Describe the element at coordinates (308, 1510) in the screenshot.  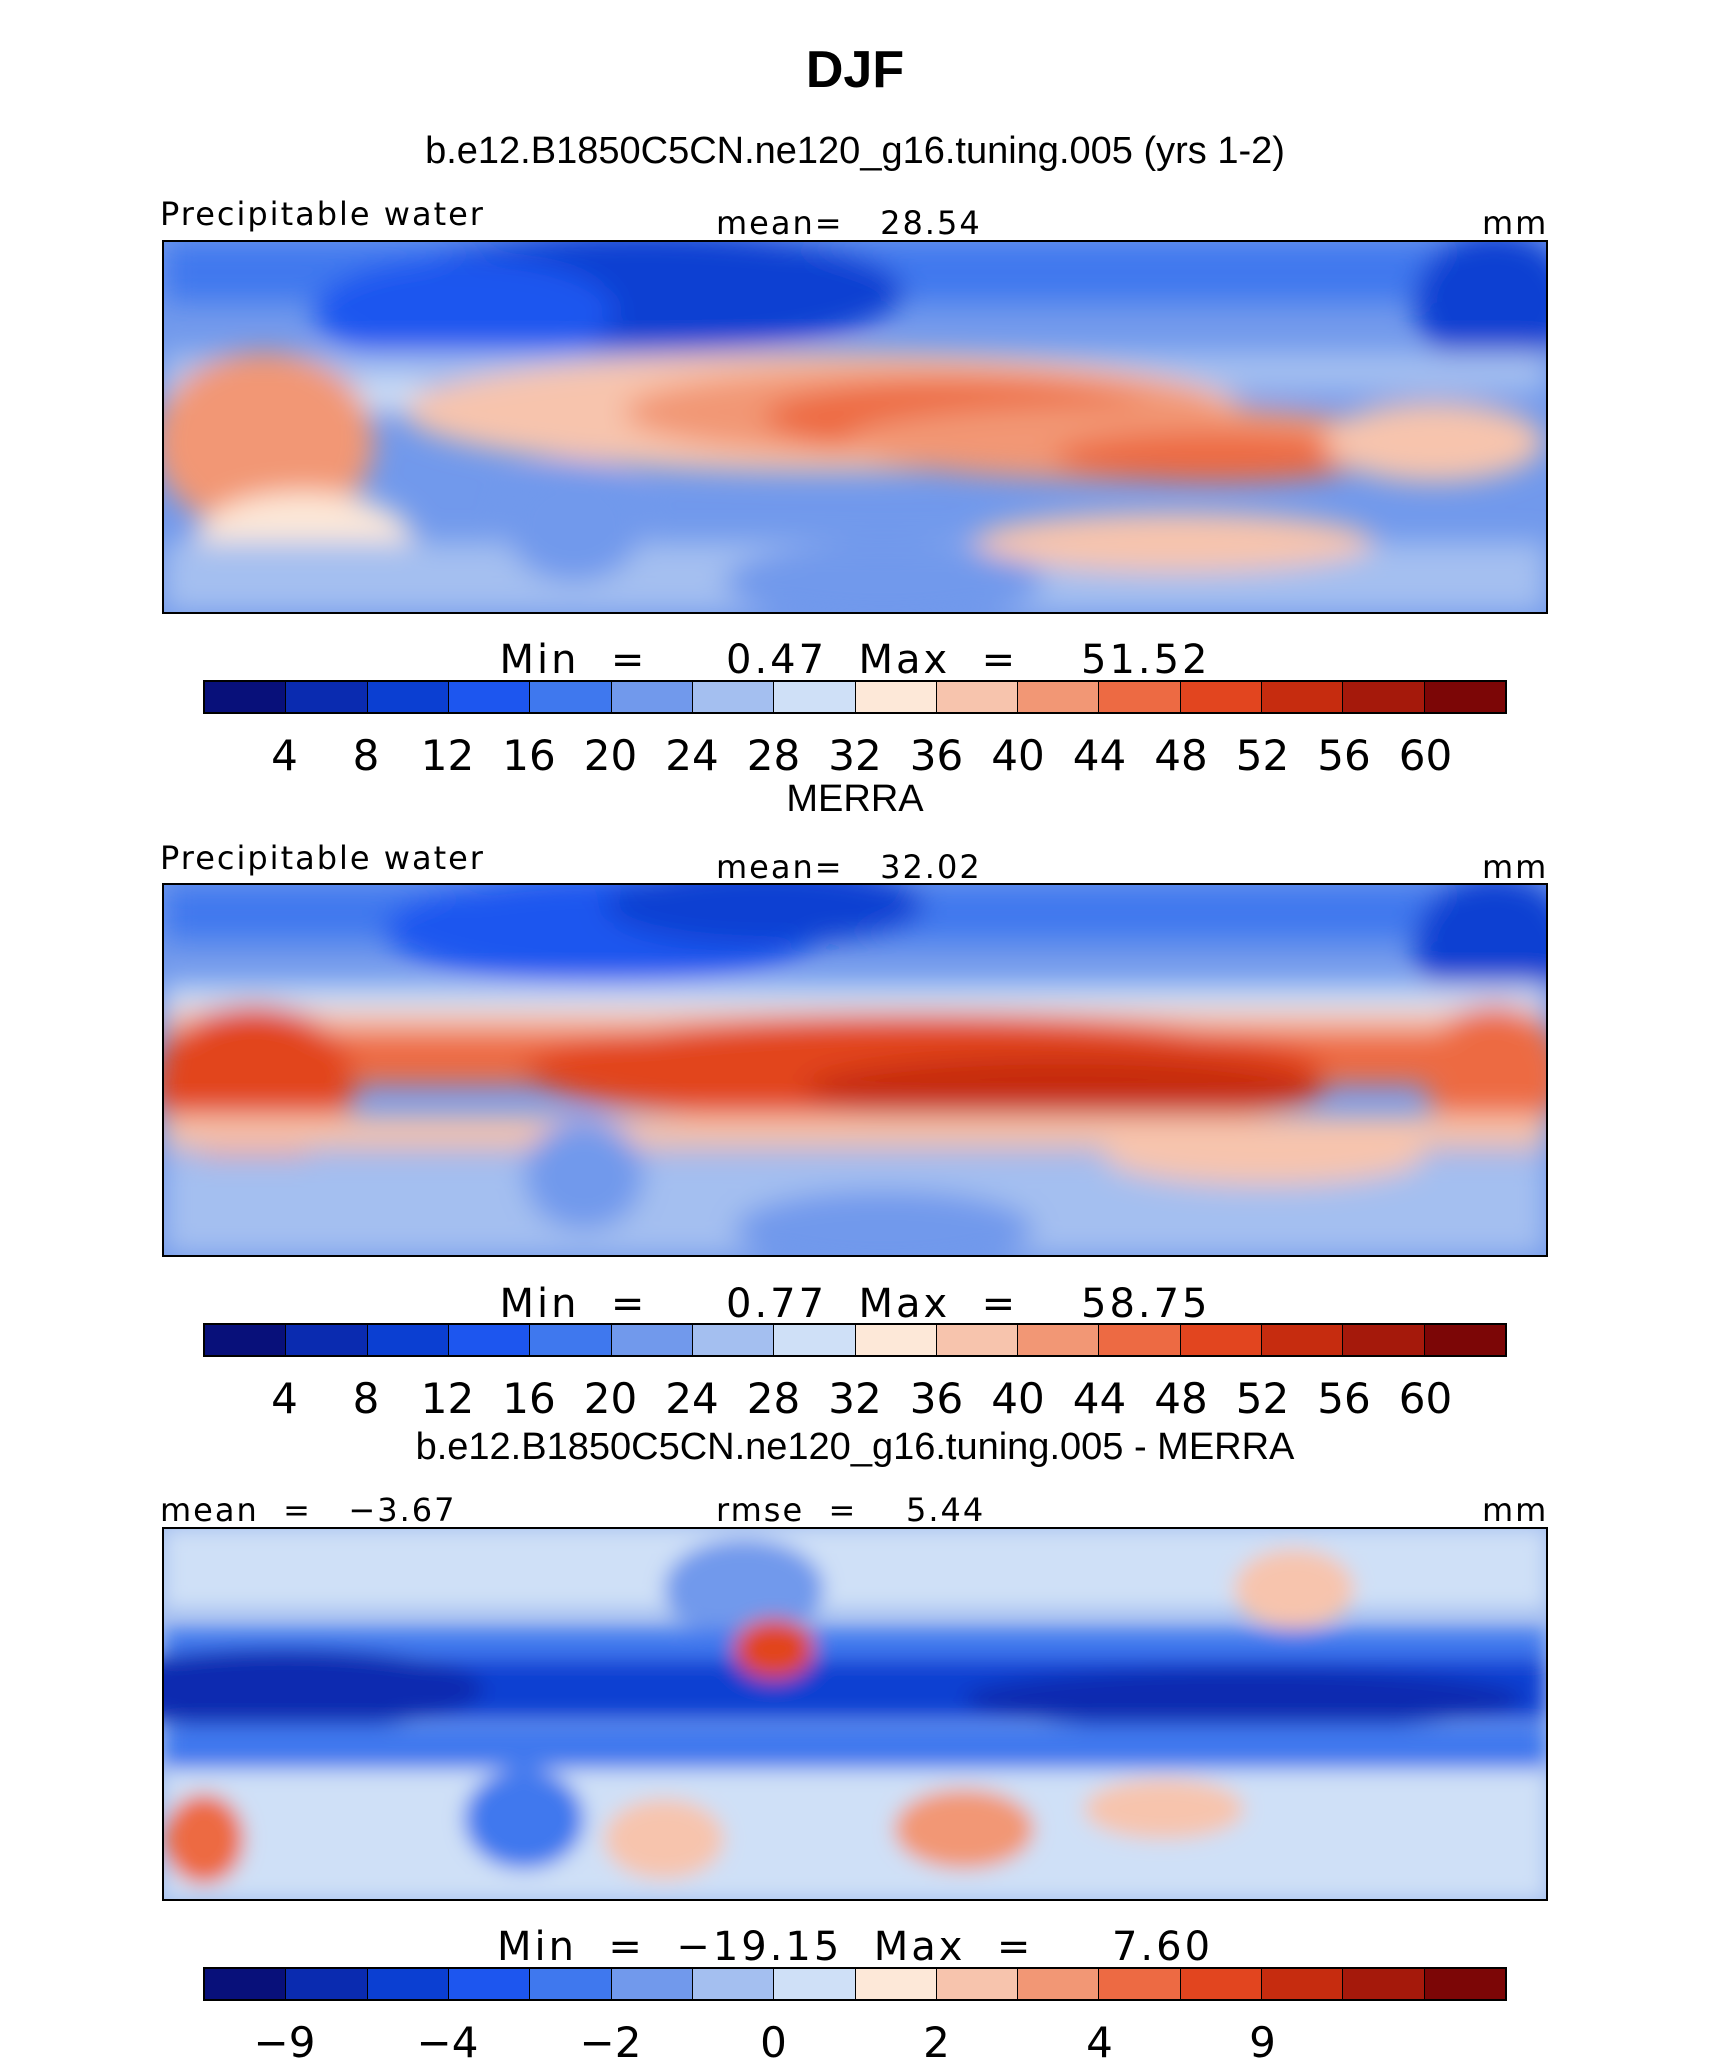
I see `panel-3-mean-label: mean = −3.67` at that location.